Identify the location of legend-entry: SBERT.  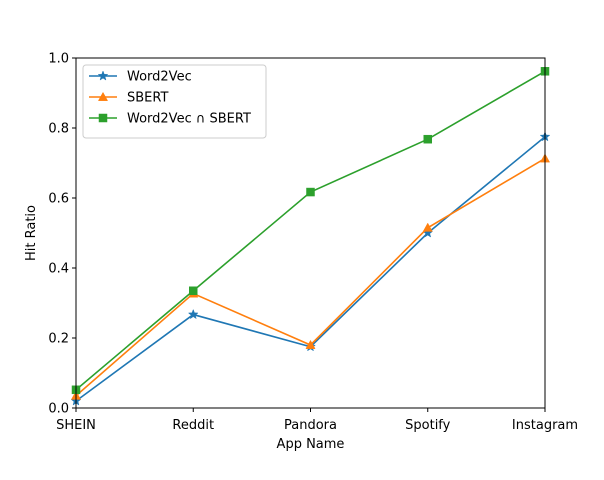
(128, 98).